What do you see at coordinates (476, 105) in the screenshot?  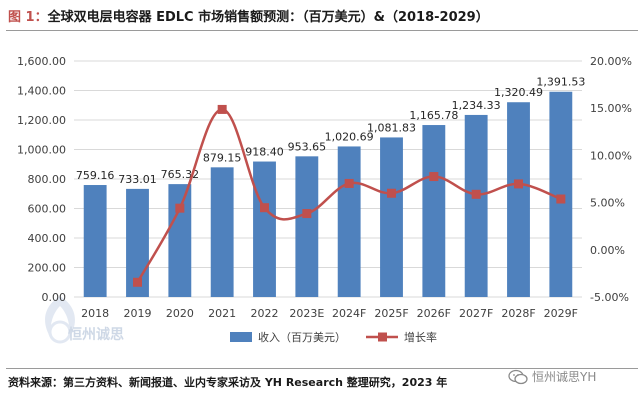 I see `bar-data-label: 1,234.33` at bounding box center [476, 105].